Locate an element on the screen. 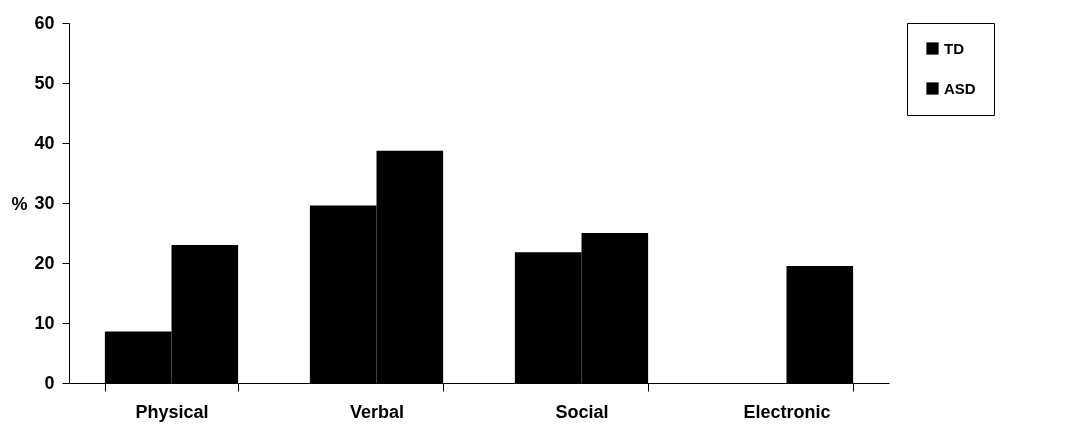 The image size is (1091, 445). x-tick-label: Social is located at coordinates (582, 411).